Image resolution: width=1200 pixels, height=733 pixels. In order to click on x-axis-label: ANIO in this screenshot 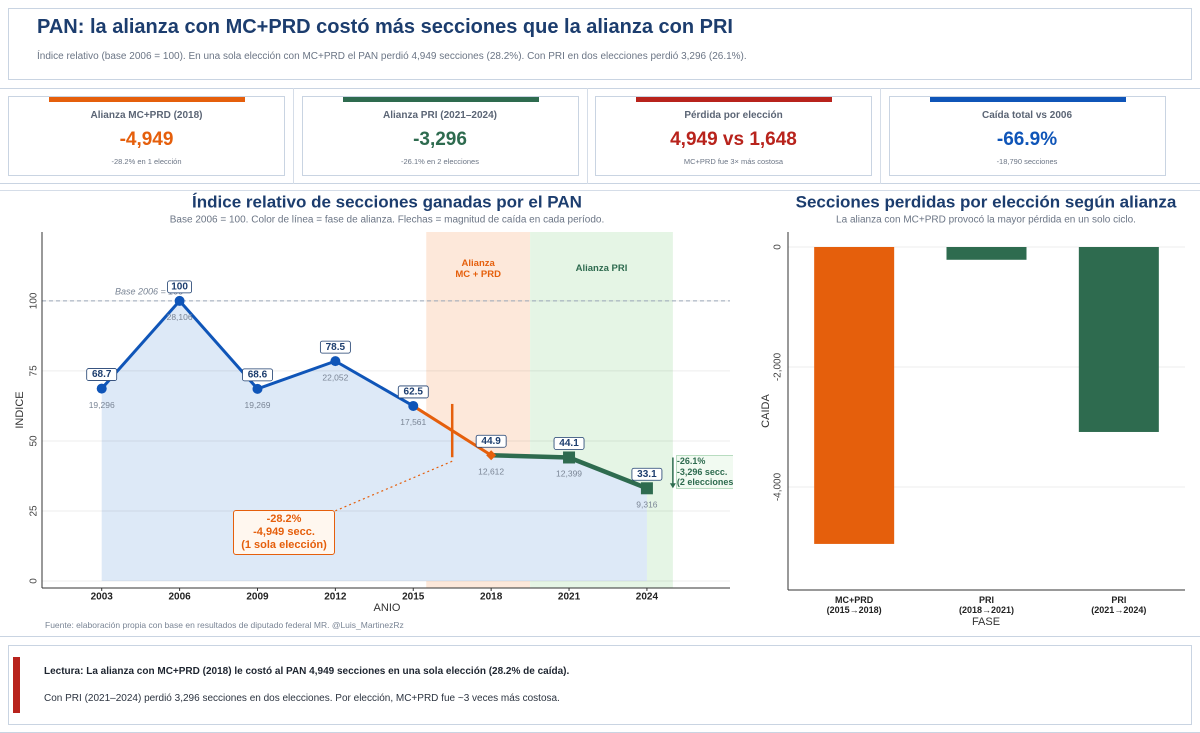, I will do `click(387, 608)`.